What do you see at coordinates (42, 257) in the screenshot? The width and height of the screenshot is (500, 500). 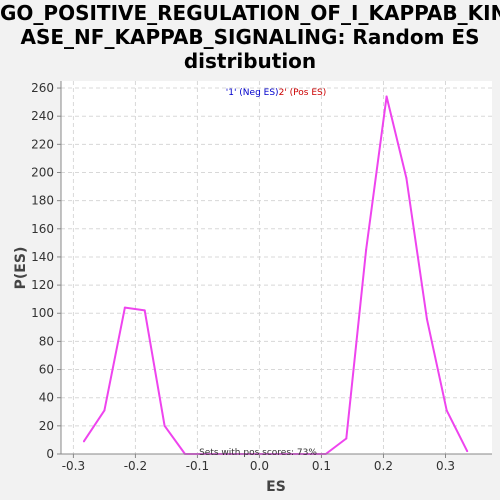 I see `y-tick-label: 140` at bounding box center [42, 257].